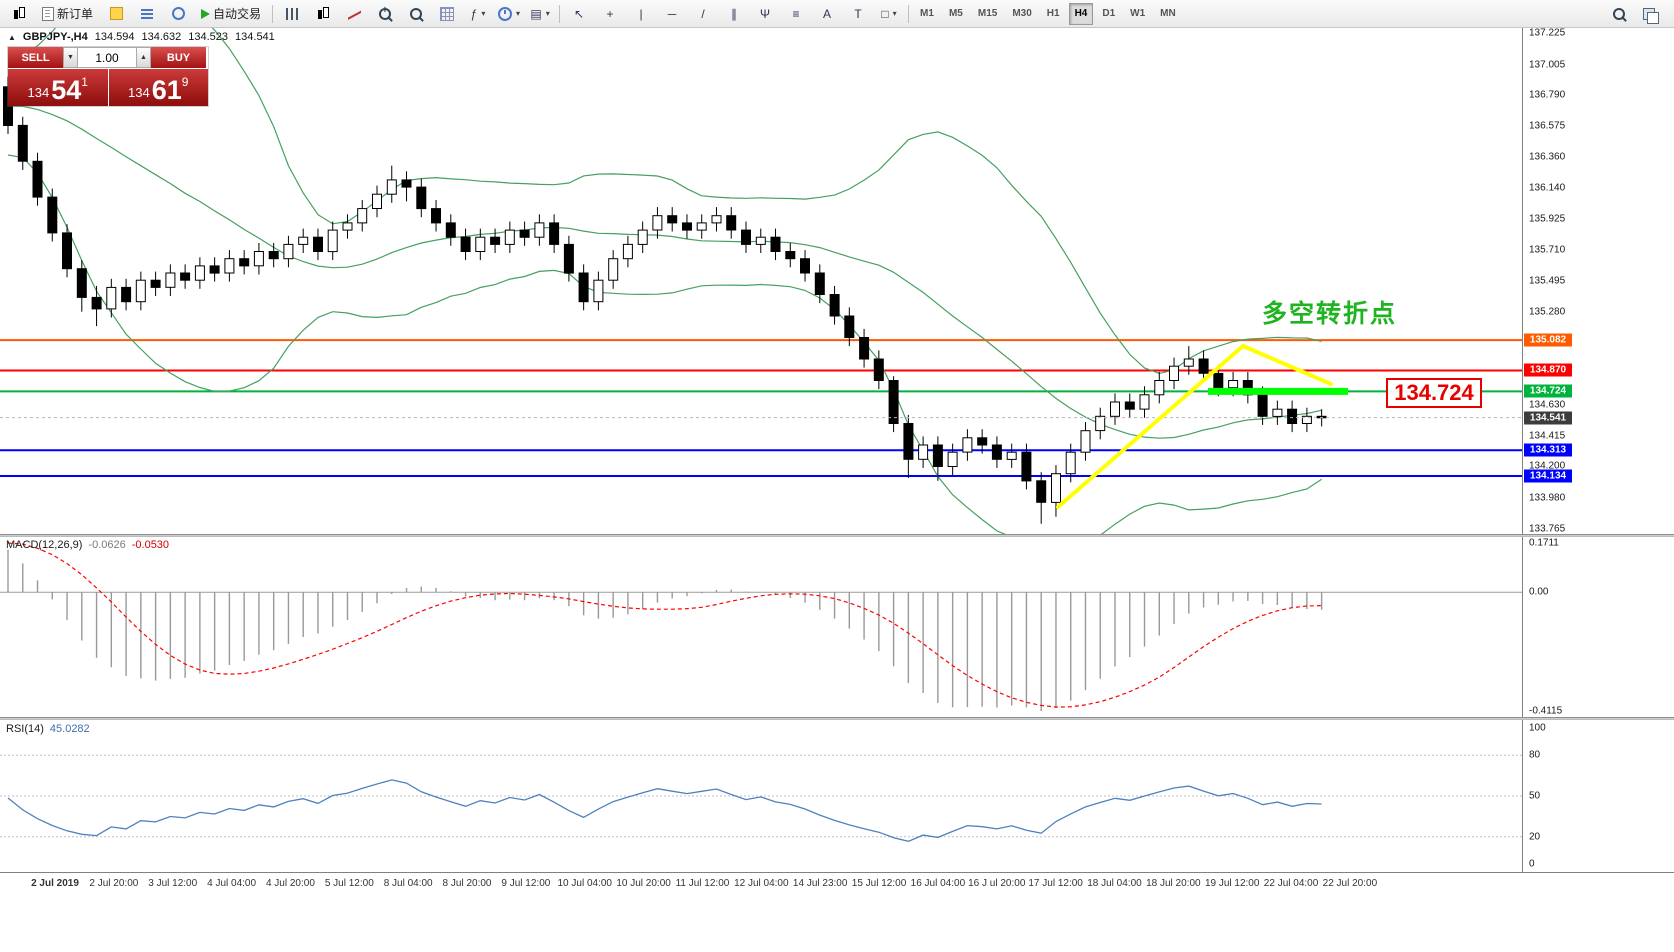 The height and width of the screenshot is (952, 1674). What do you see at coordinates (997, 883) in the screenshot?
I see `time-label: 16 J ul 20:00` at bounding box center [997, 883].